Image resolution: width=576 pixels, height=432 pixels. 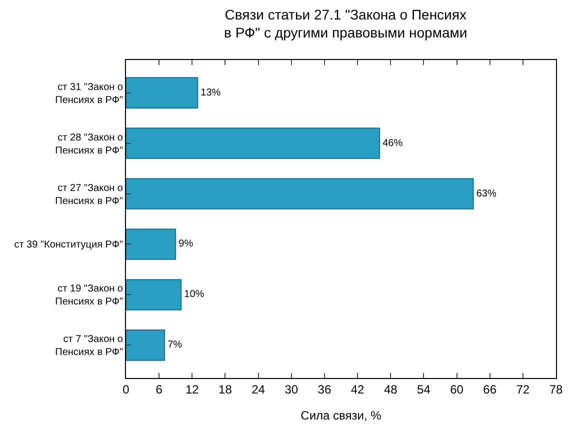 What do you see at coordinates (175, 345) in the screenshot?
I see `data-label: 7%` at bounding box center [175, 345].